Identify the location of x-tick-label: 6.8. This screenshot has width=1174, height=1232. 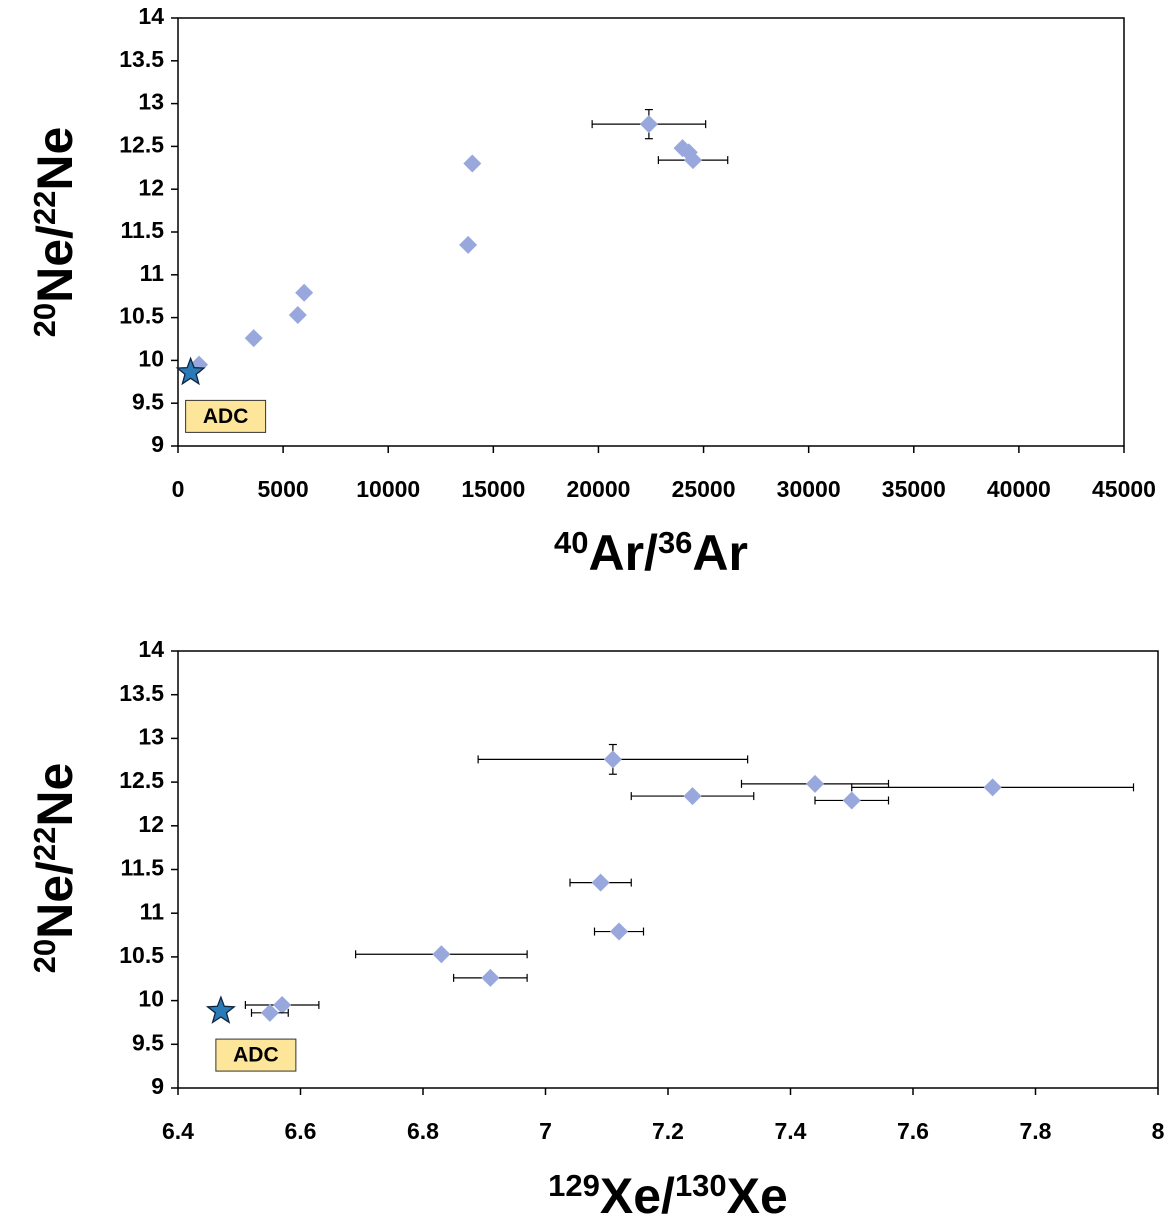
(423, 1131).